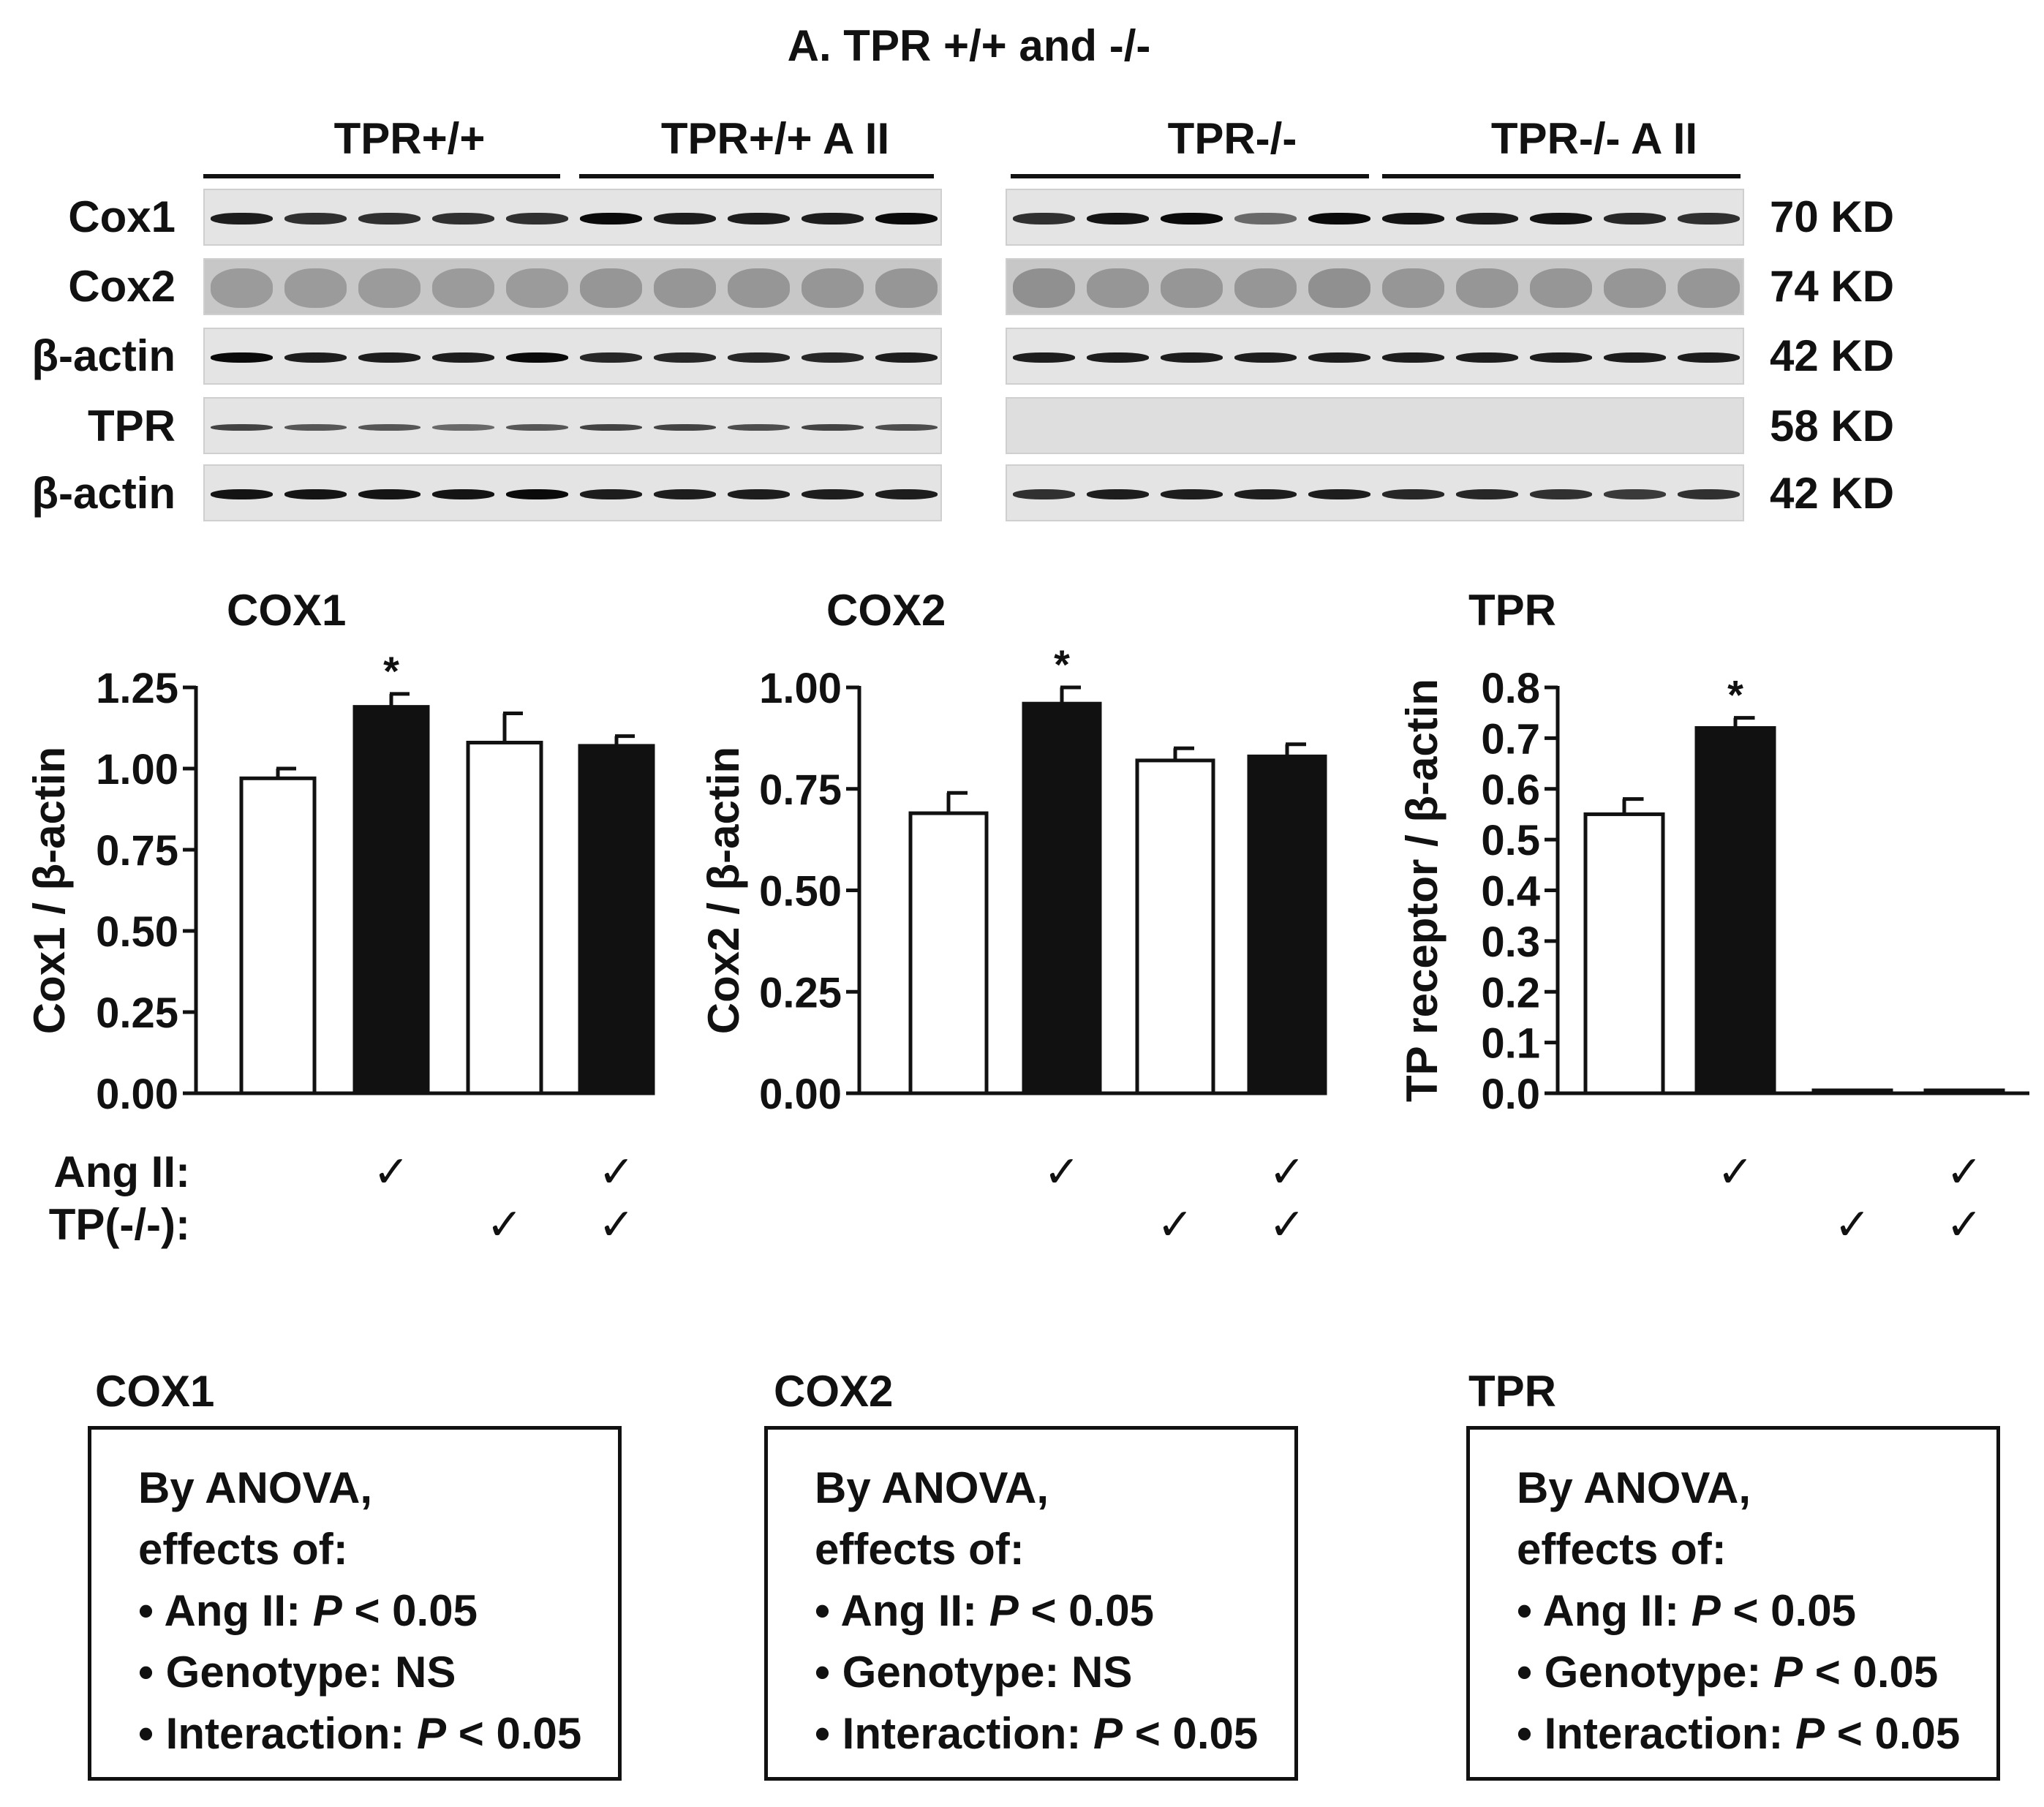  Describe the element at coordinates (137, 1094) in the screenshot. I see `y-tick-label: 0.00` at that location.